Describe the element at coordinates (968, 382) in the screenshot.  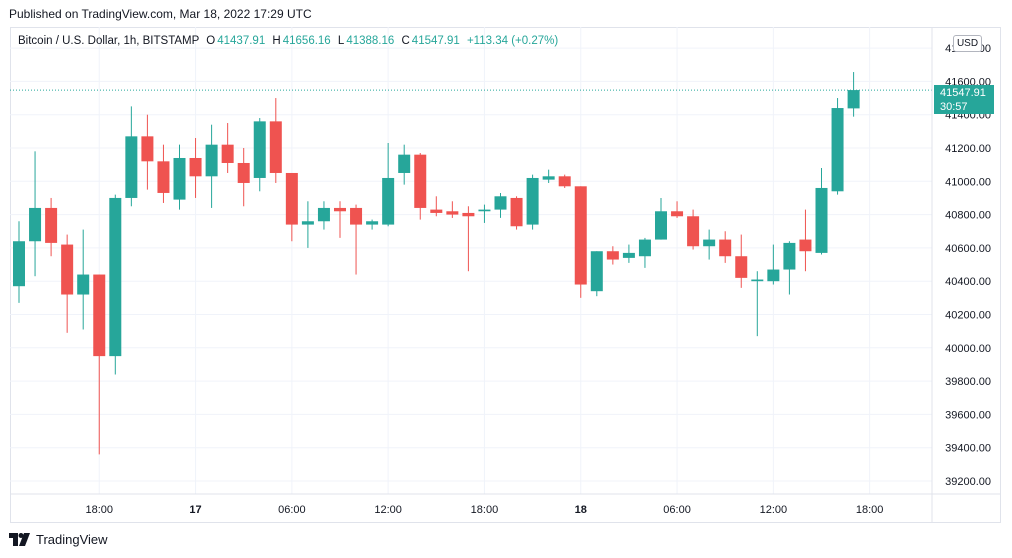
I see `price-tick-label: 39800.00` at that location.